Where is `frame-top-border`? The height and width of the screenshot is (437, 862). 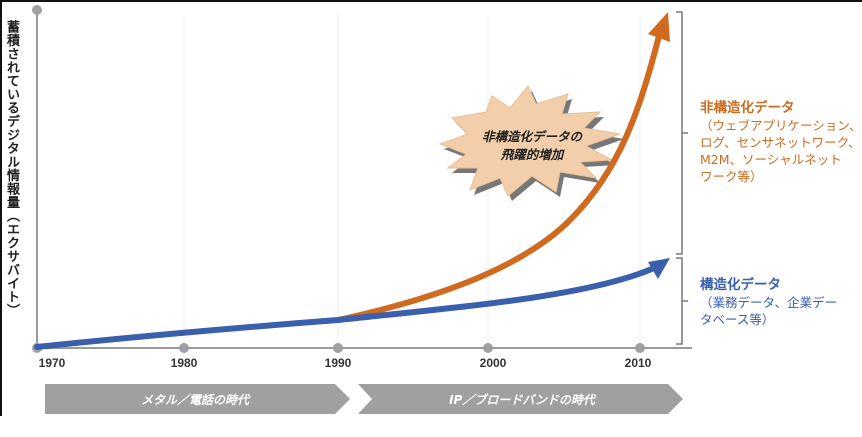 frame-top-border is located at coordinates (431, 1).